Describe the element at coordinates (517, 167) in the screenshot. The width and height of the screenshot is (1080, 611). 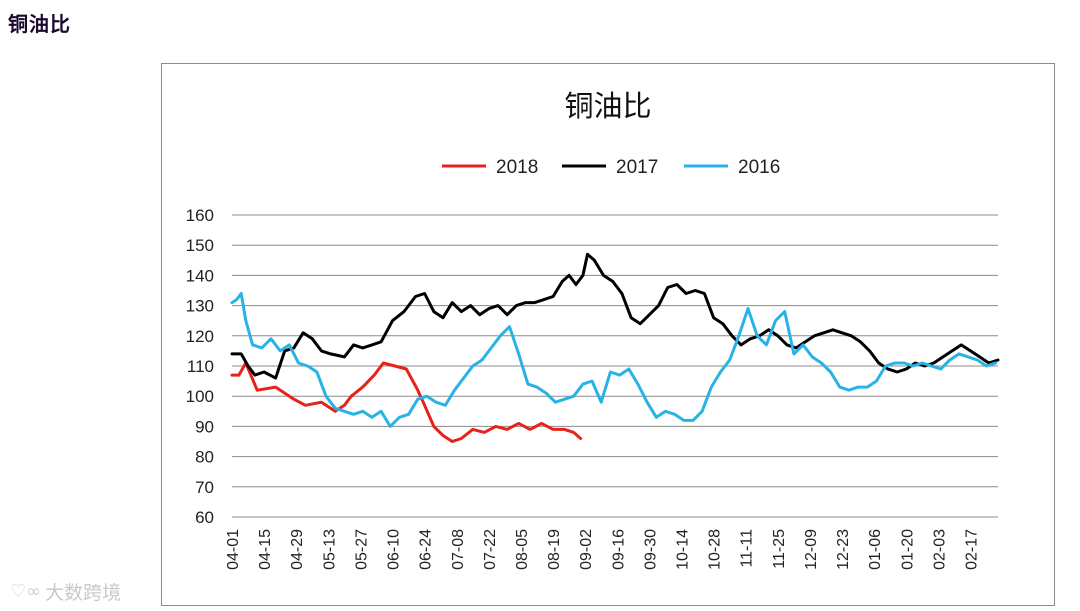
I see `legend-label-2018: 2018` at that location.